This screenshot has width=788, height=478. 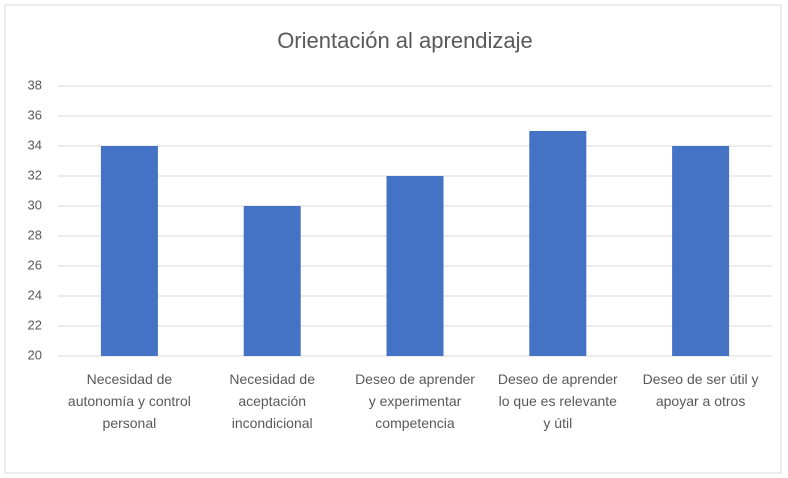 What do you see at coordinates (35, 144) in the screenshot?
I see `y-tick-label: 34` at bounding box center [35, 144].